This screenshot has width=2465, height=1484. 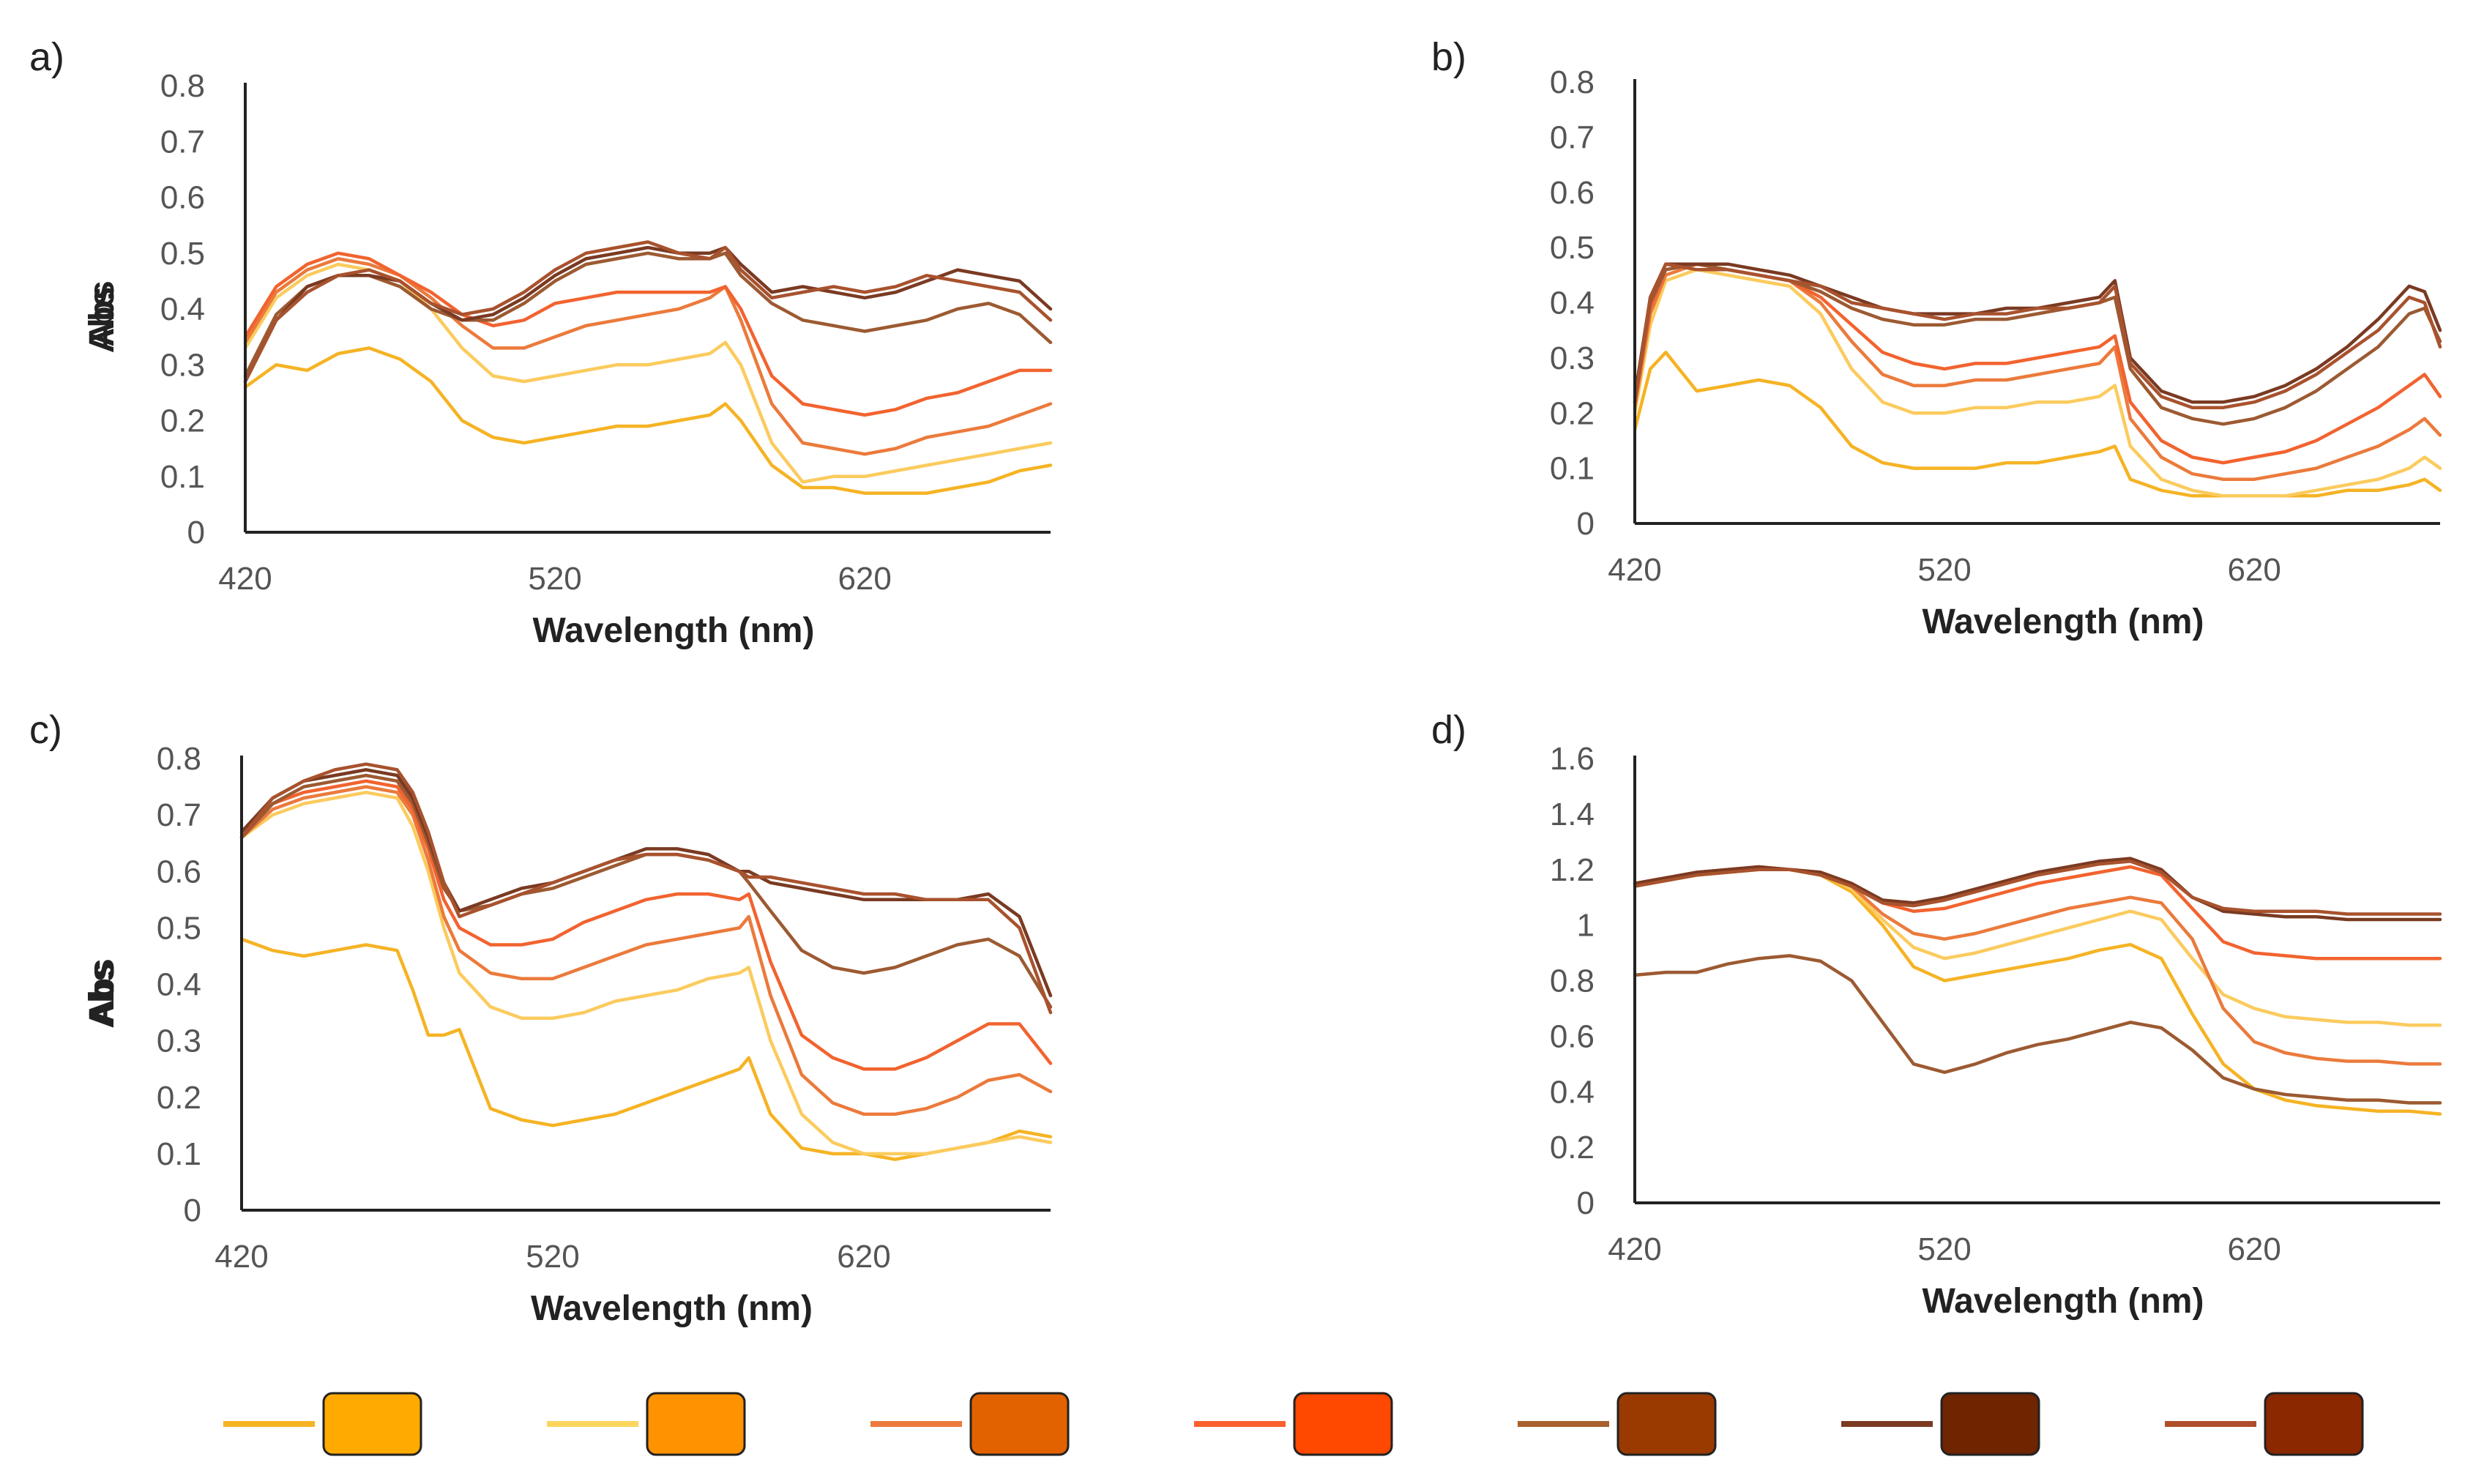 I want to click on y-tick-label: 1.6, so click(x=1573, y=759).